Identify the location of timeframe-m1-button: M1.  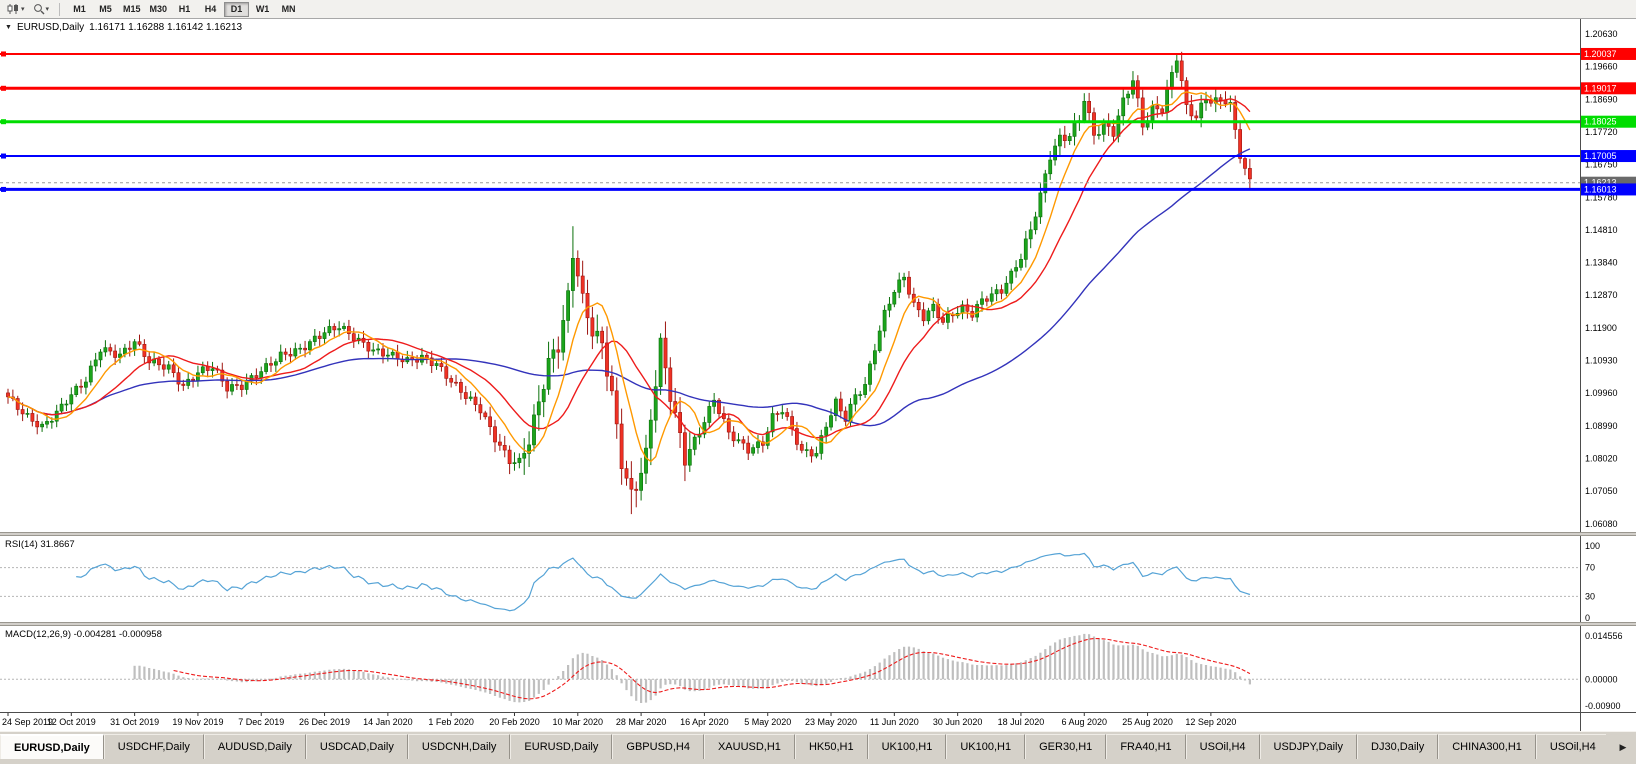
(79, 9).